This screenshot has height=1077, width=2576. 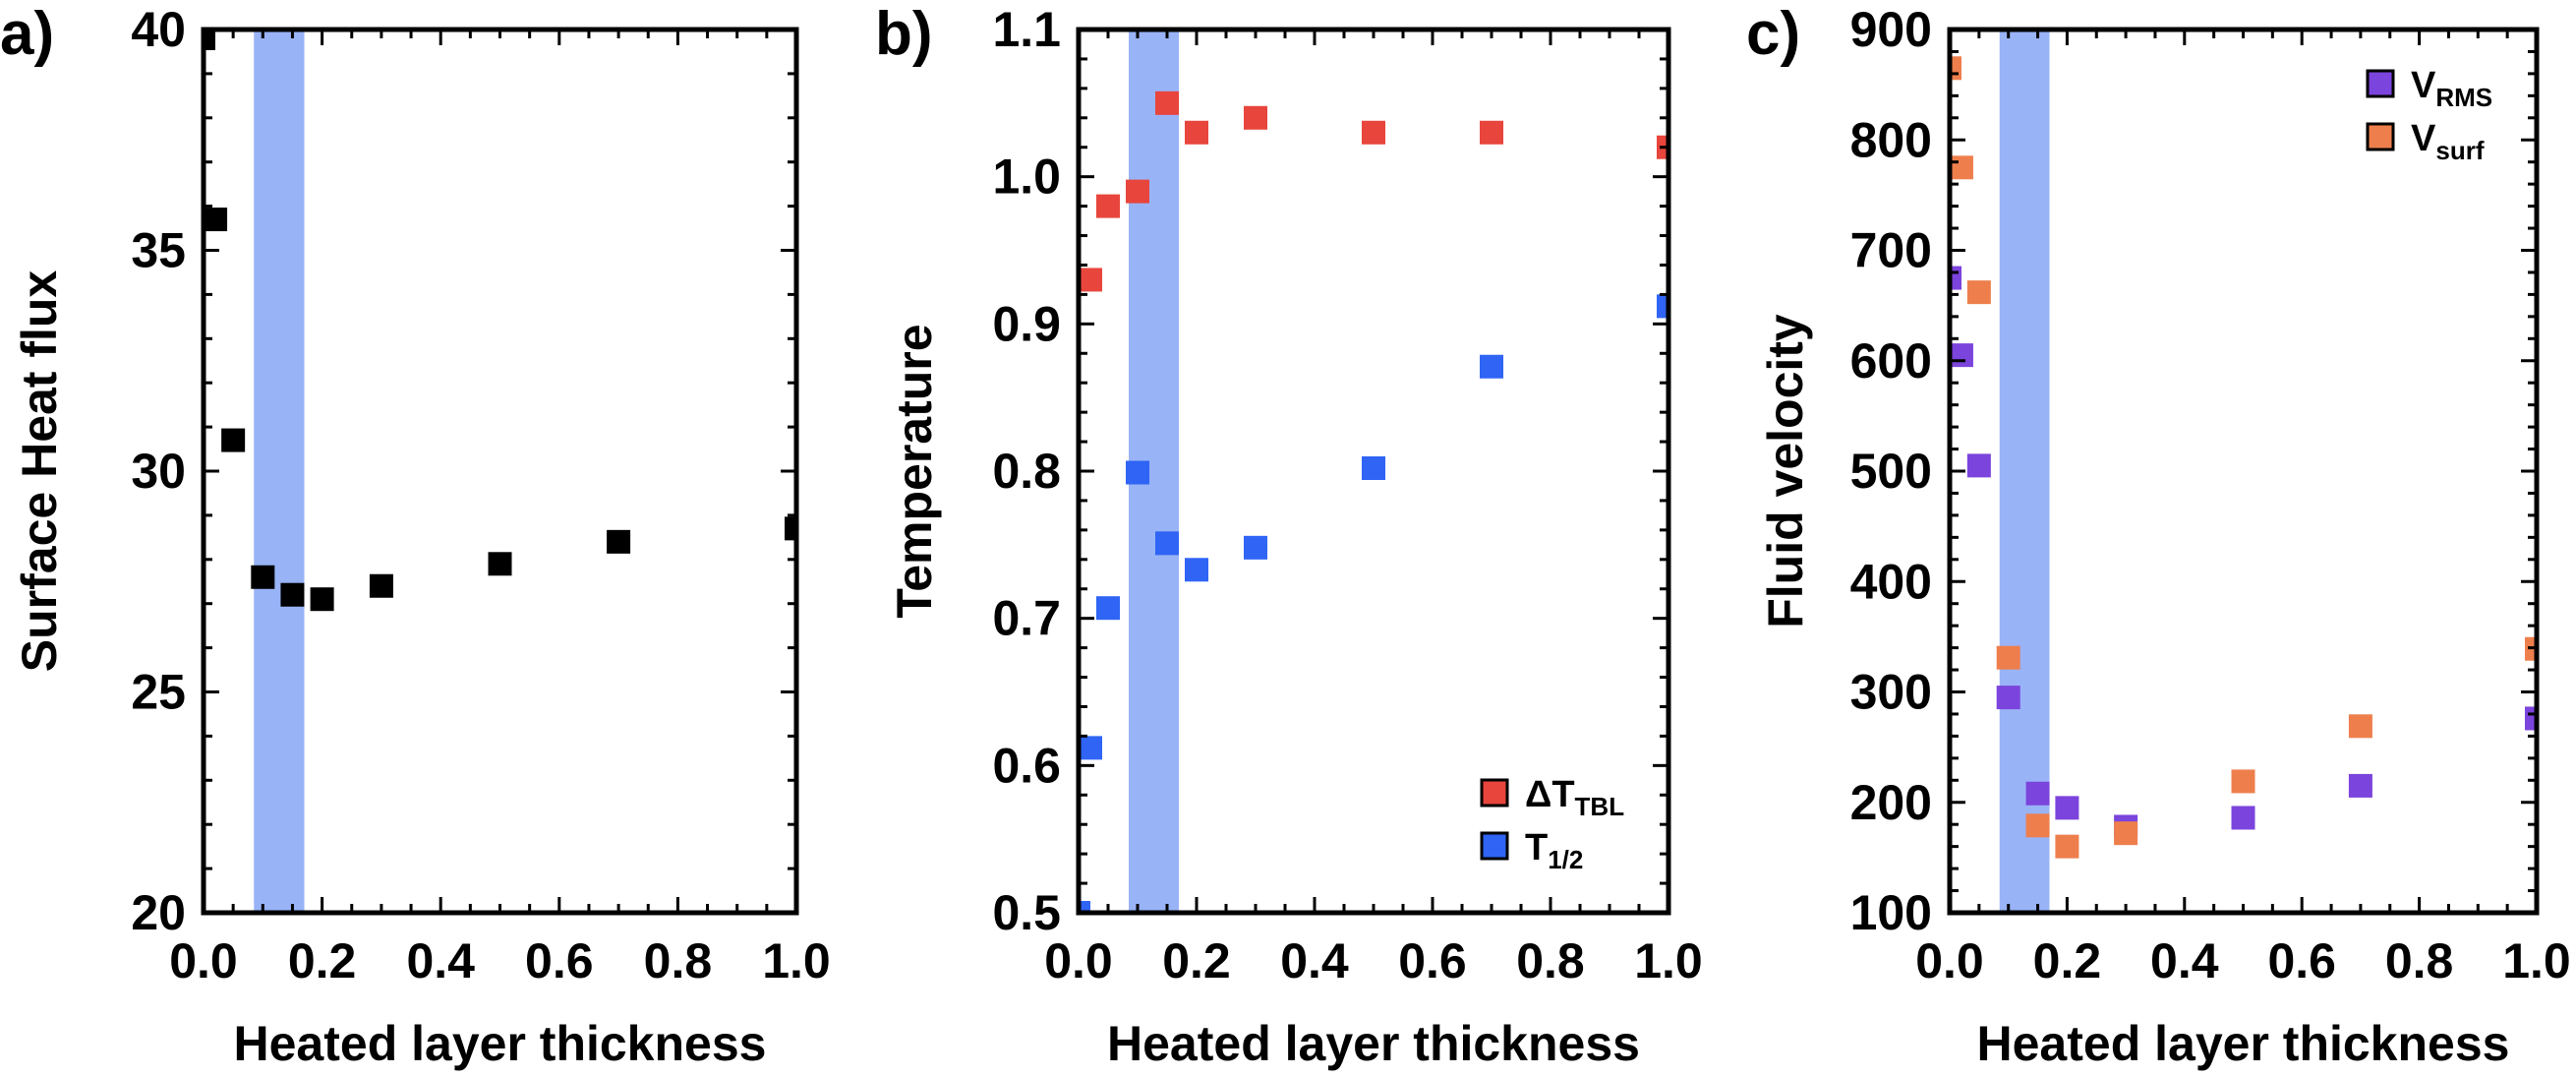 What do you see at coordinates (1773, 34) in the screenshot?
I see `panel-label: c)` at bounding box center [1773, 34].